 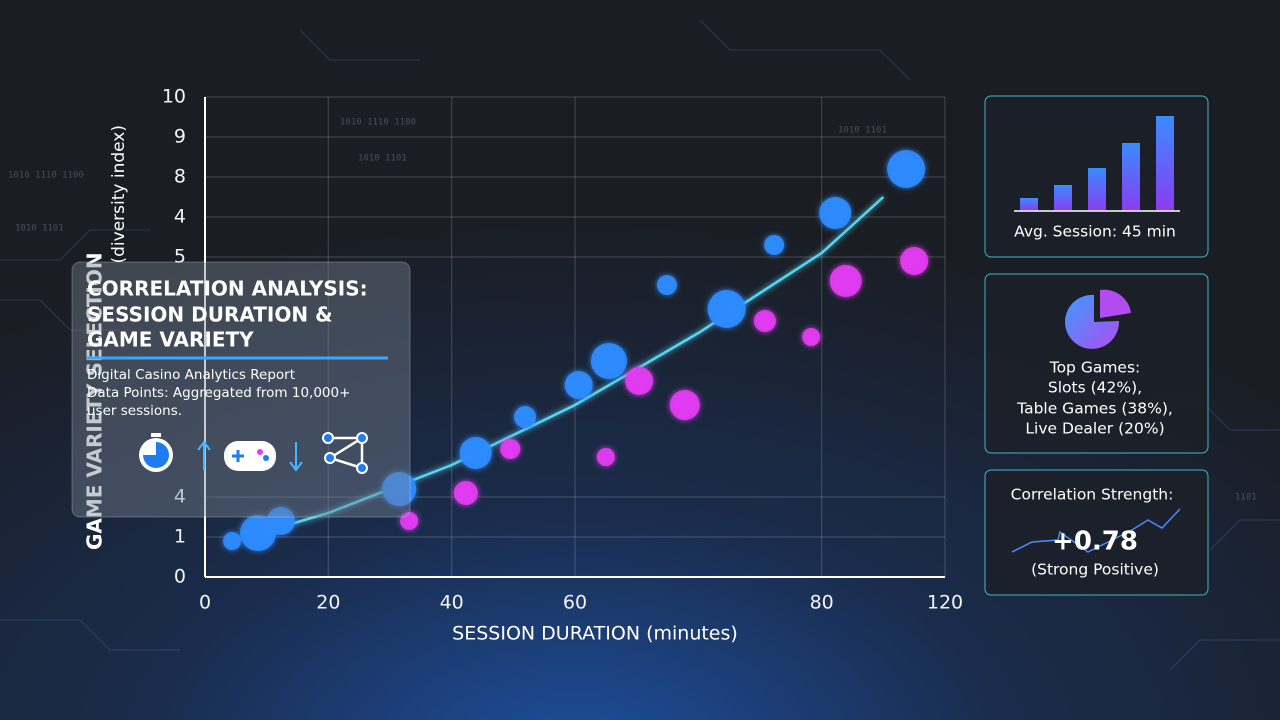 What do you see at coordinates (1095, 570) in the screenshot?
I see `card-note: (Strong Positive)` at bounding box center [1095, 570].